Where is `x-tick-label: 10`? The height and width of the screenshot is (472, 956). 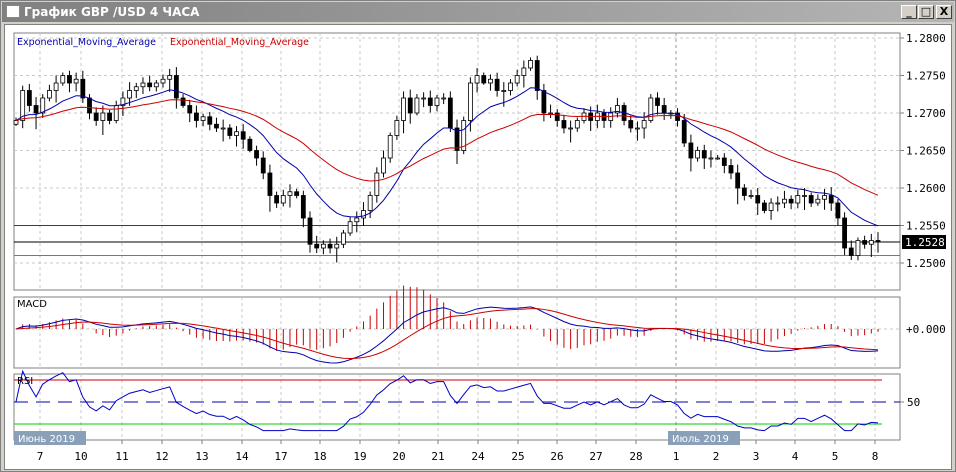 x-tick-label: 10 is located at coordinates (80, 456).